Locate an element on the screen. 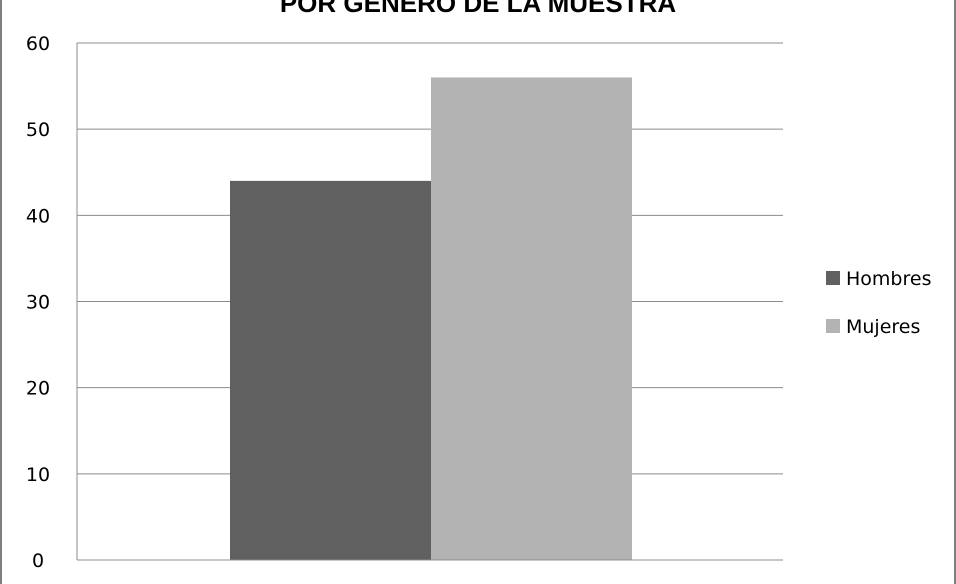 This screenshot has width=956, height=584. y-tick-label: 0 is located at coordinates (38, 561).